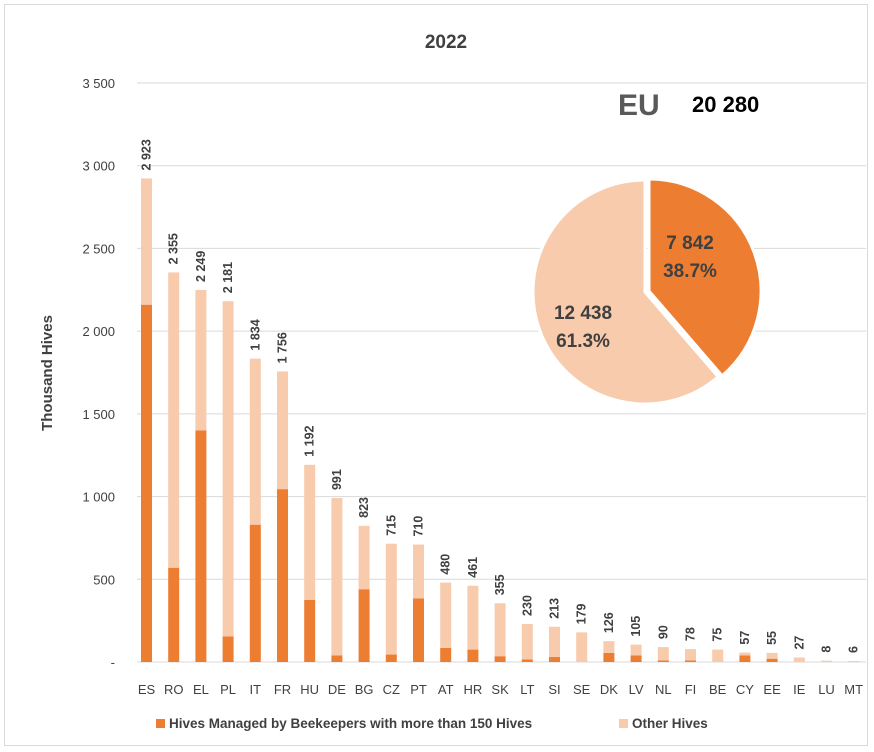  Describe the element at coordinates (623, 723) in the screenshot. I see `legend-swatch-other-hives` at that location.